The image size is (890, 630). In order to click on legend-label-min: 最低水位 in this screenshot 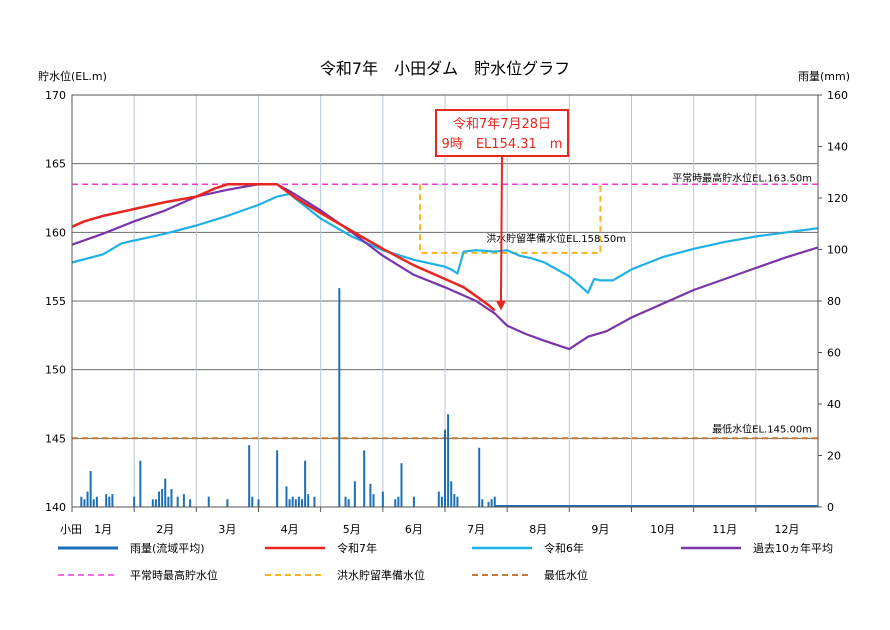, I will do `click(566, 575)`.